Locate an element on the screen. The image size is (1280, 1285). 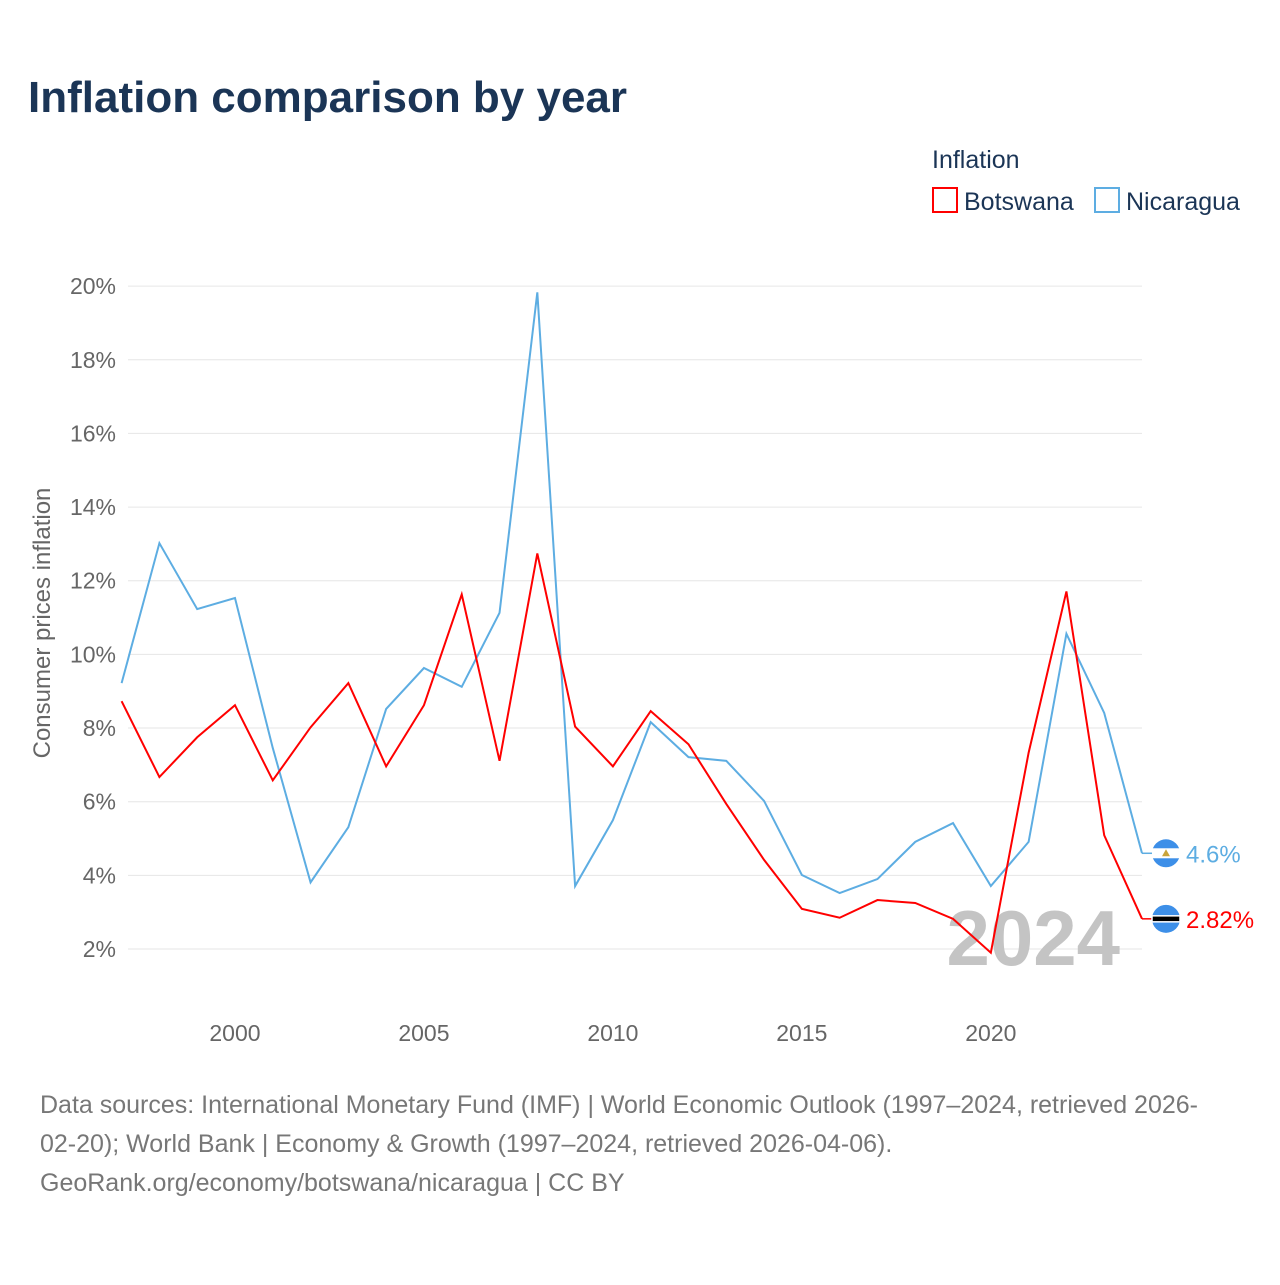
legend-label-botswana: Botswana is located at coordinates (1019, 202).